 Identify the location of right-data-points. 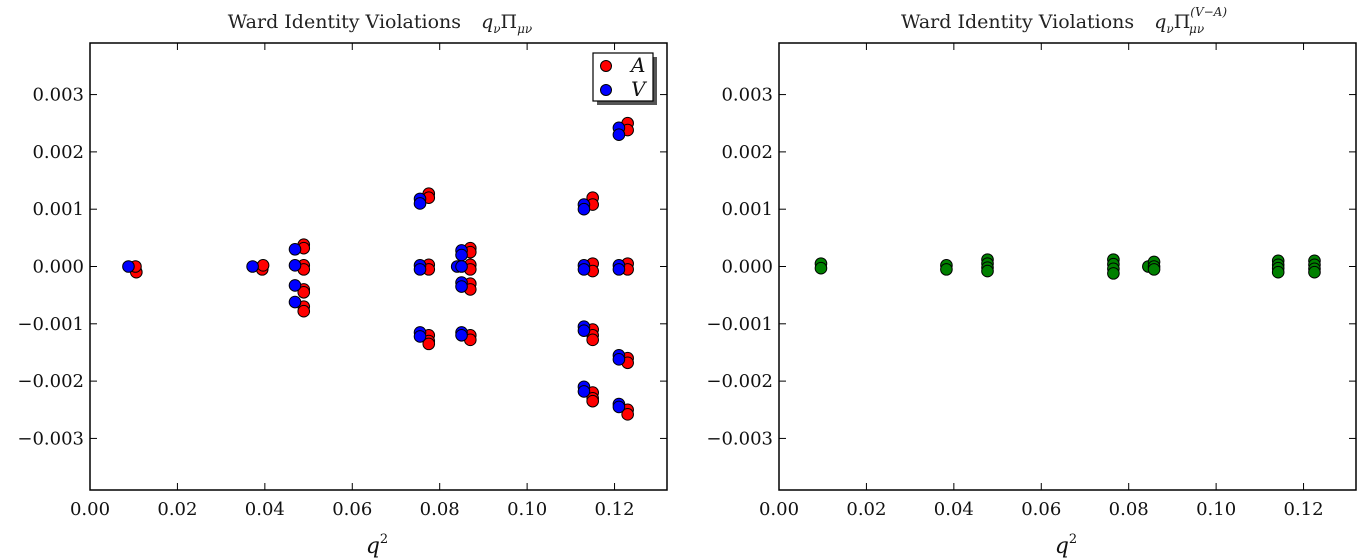
(1067, 266).